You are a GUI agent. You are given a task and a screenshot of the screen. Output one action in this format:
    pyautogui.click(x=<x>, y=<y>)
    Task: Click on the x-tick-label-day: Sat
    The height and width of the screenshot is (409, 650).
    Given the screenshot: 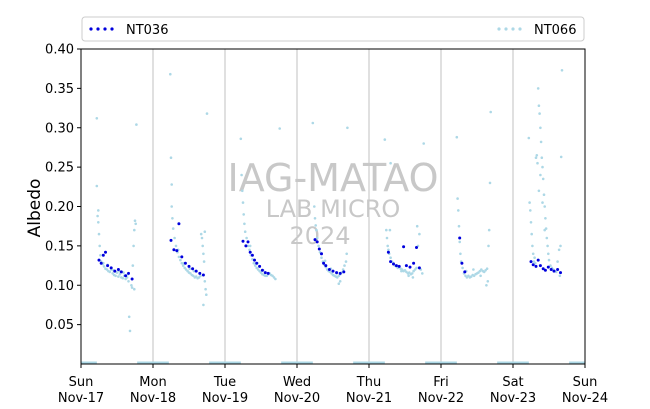 What is the action you would take?
    pyautogui.click(x=512, y=382)
    